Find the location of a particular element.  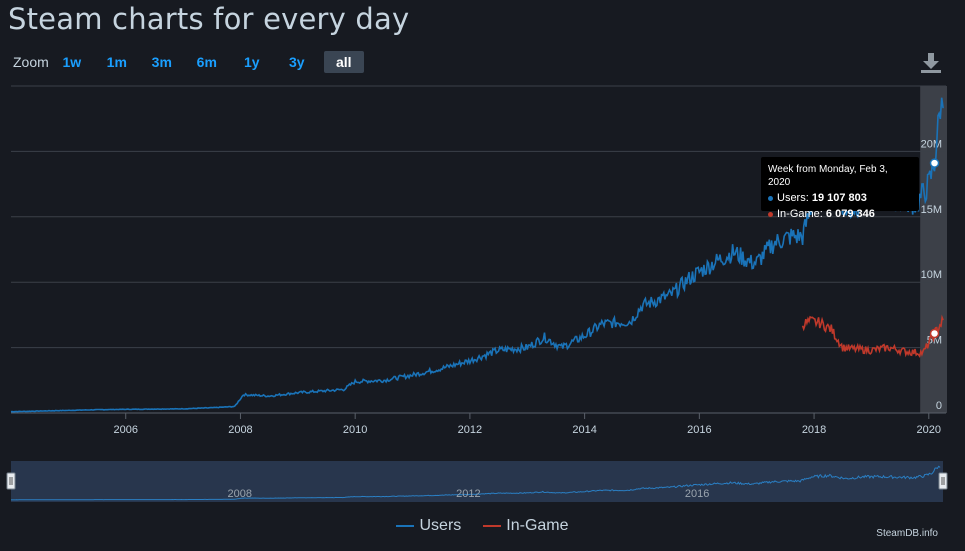

x-tick-label: 2012 is located at coordinates (470, 430).